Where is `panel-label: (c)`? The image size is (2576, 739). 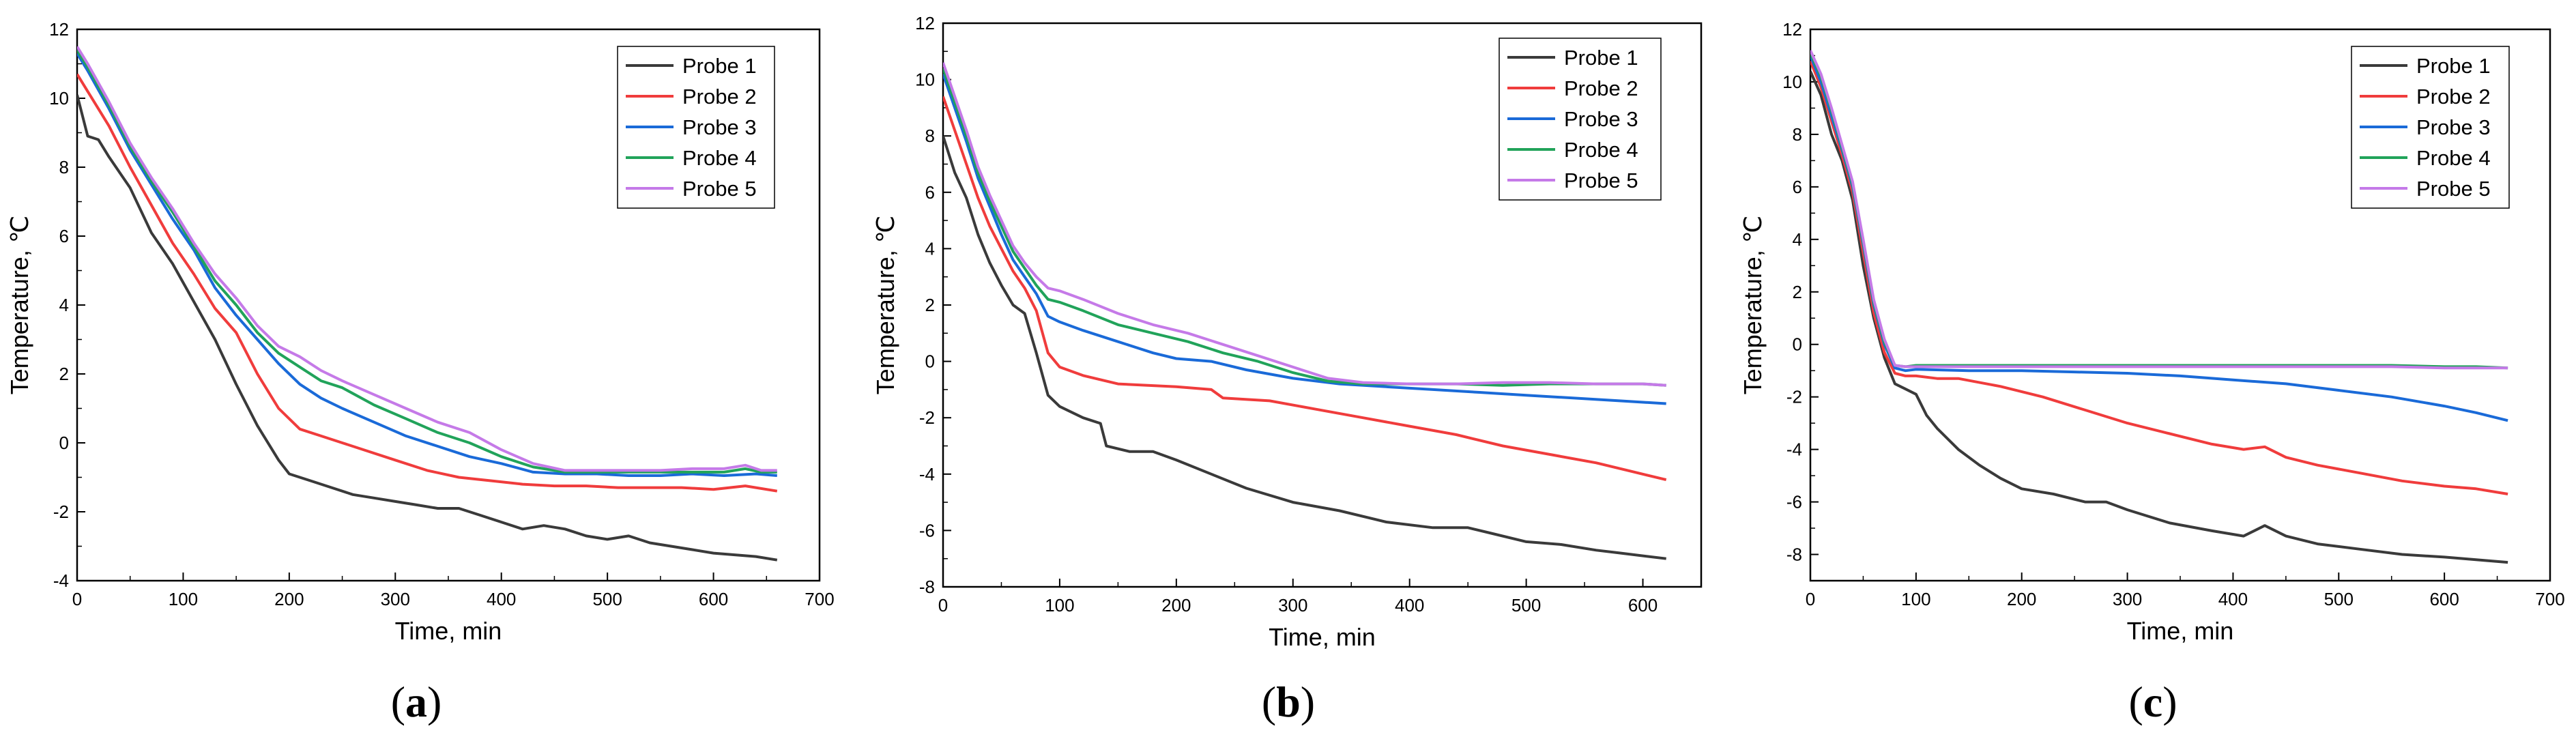 panel-label: (c) is located at coordinates (2152, 702).